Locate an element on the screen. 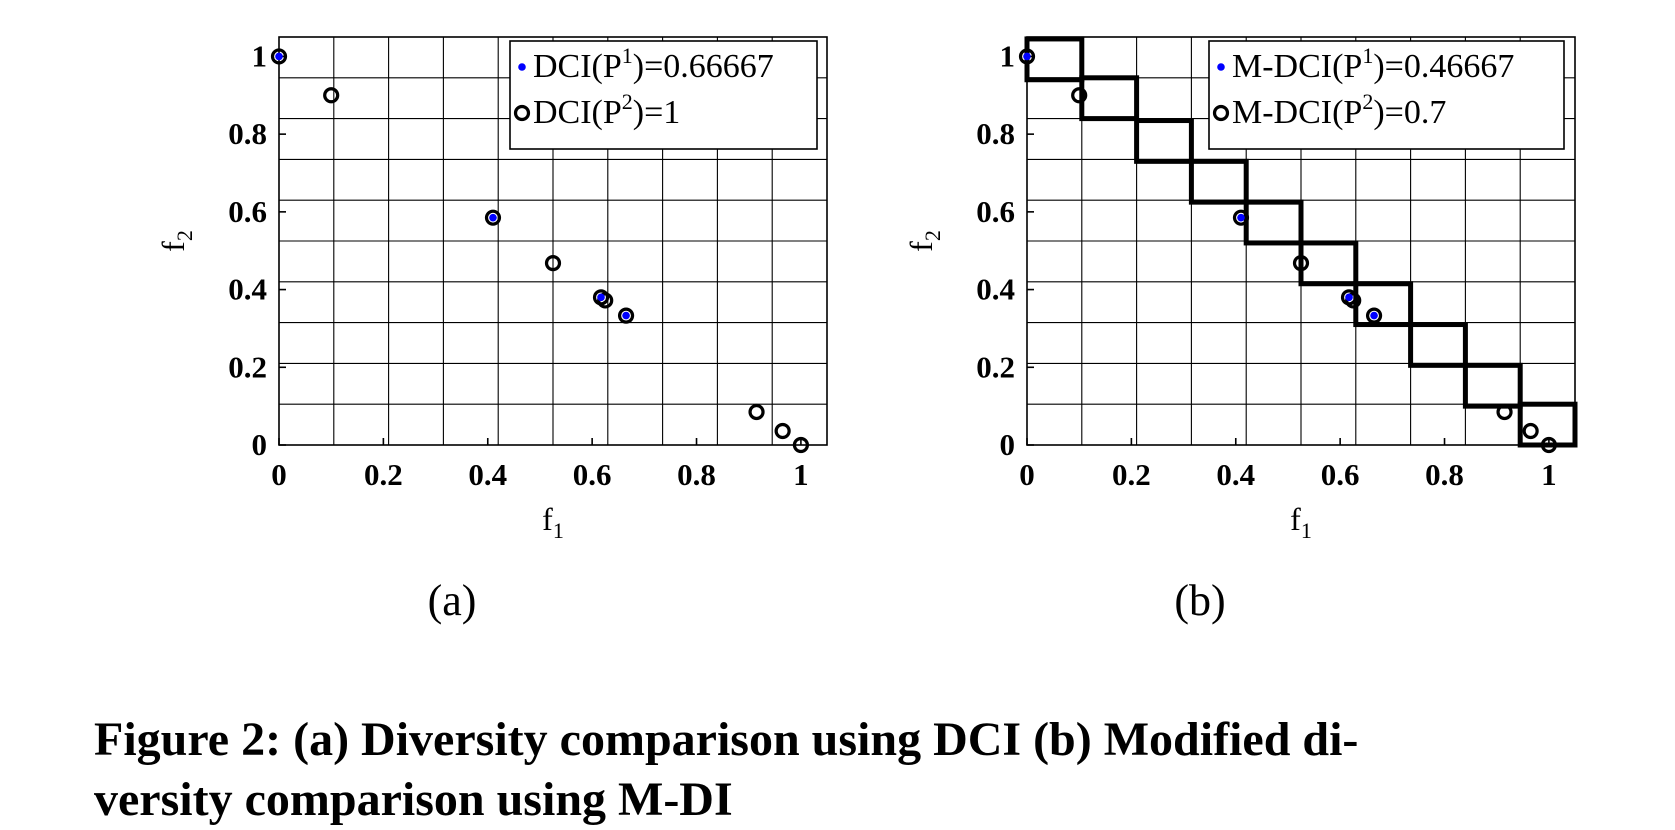  panel-label: (a) is located at coordinates (452, 600).